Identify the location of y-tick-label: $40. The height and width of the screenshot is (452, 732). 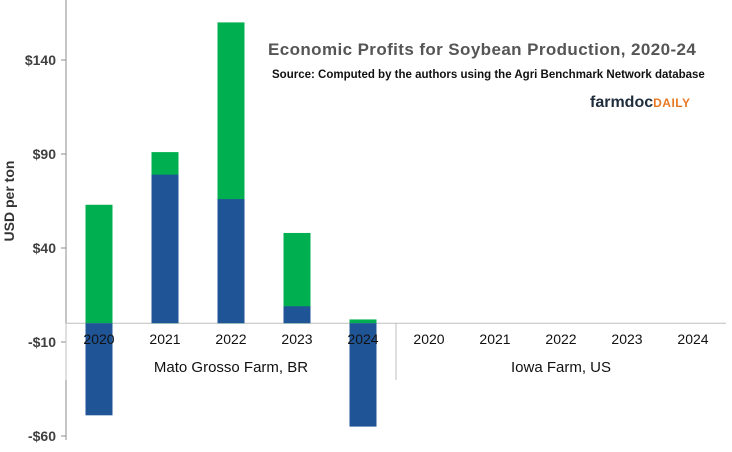
(45, 248).